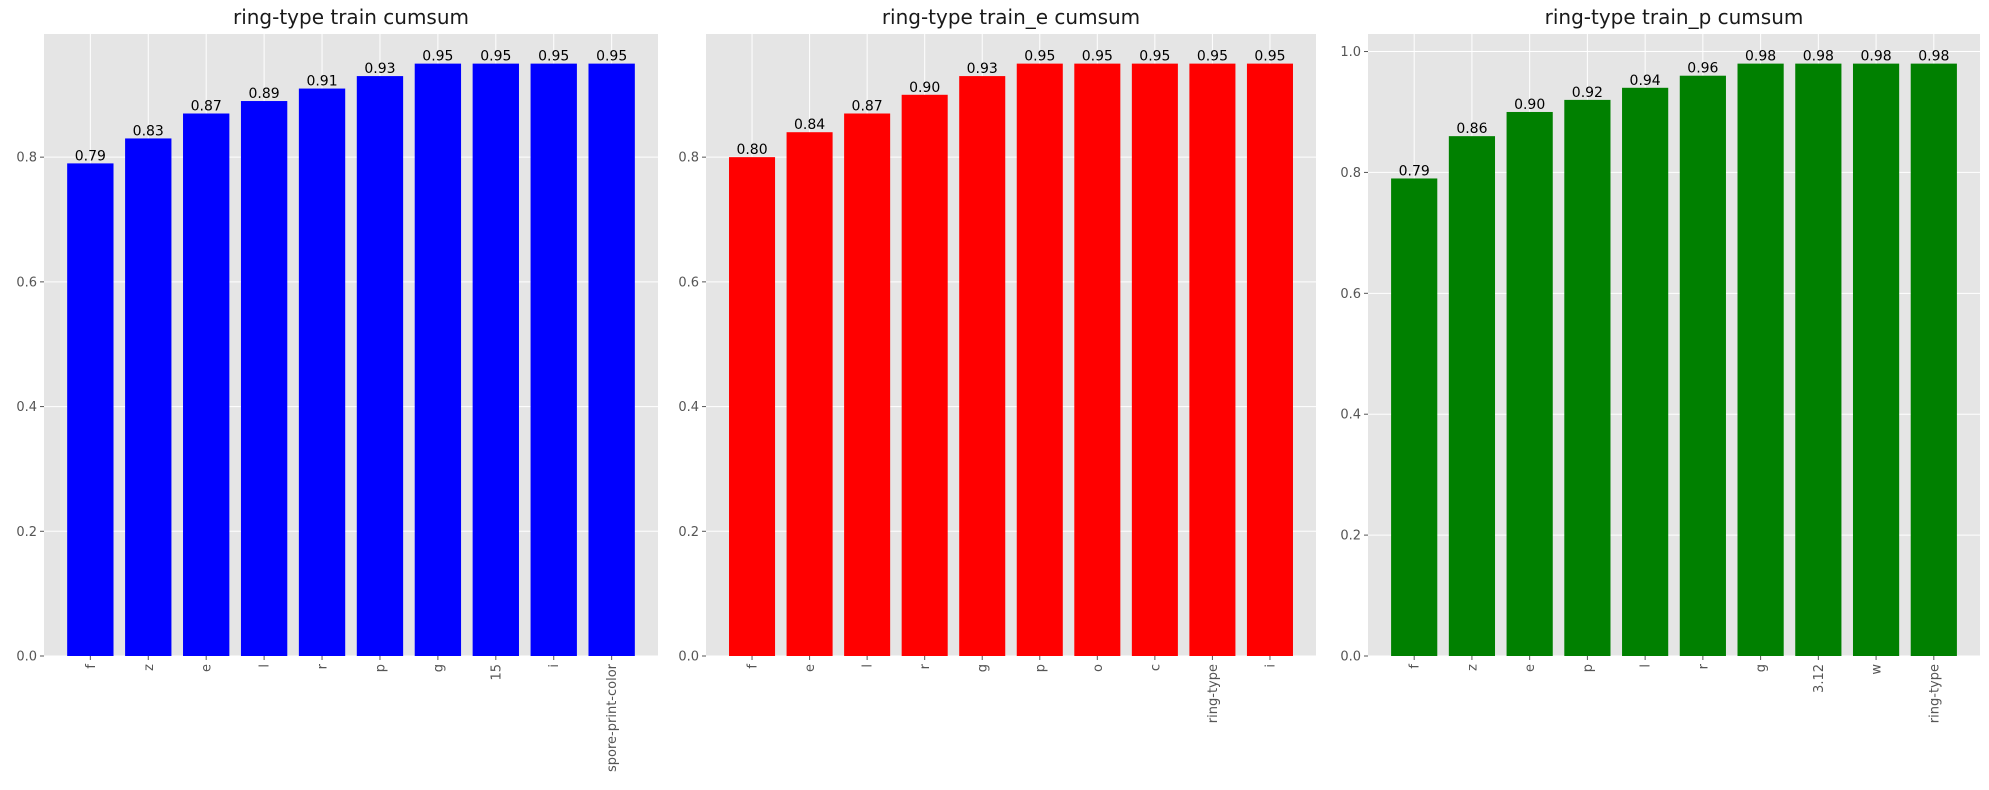 Image resolution: width=1989 pixels, height=790 pixels. What do you see at coordinates (1587, 93) in the screenshot?
I see `bar-value-label: 0.92` at bounding box center [1587, 93].